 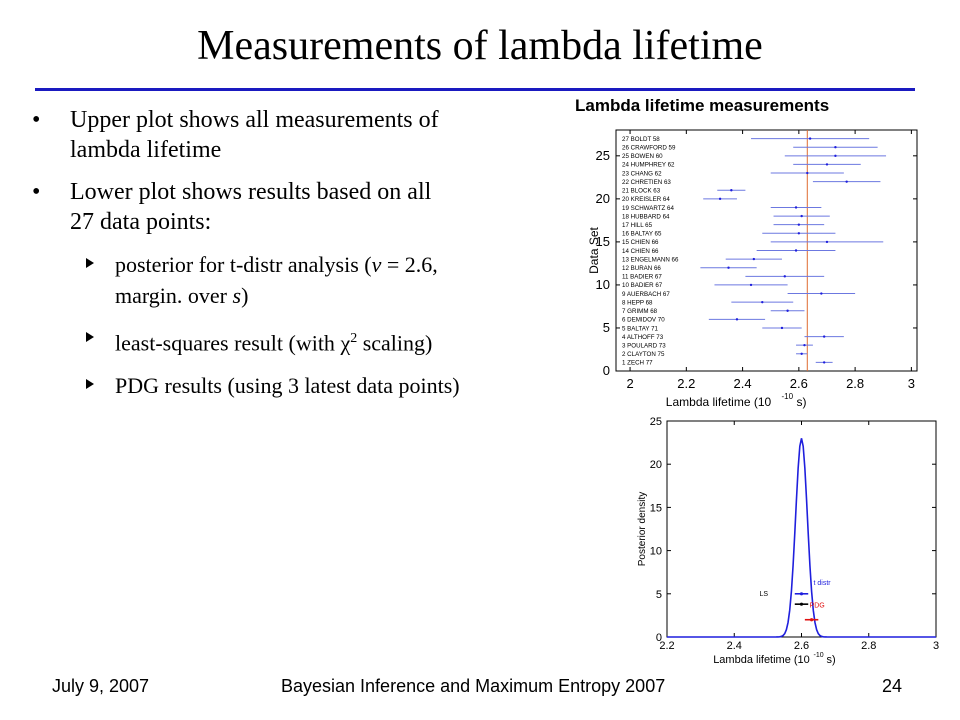 What do you see at coordinates (817, 606) in the screenshot?
I see `legend-label-pdg: PDG` at bounding box center [817, 606].